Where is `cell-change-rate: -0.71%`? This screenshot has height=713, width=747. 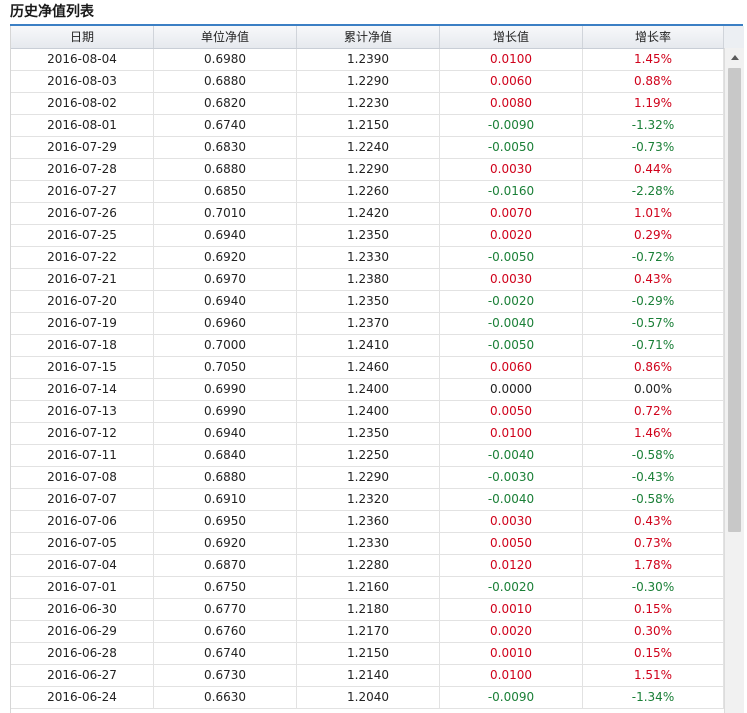
cell-change-rate: -0.71% is located at coordinates (653, 345).